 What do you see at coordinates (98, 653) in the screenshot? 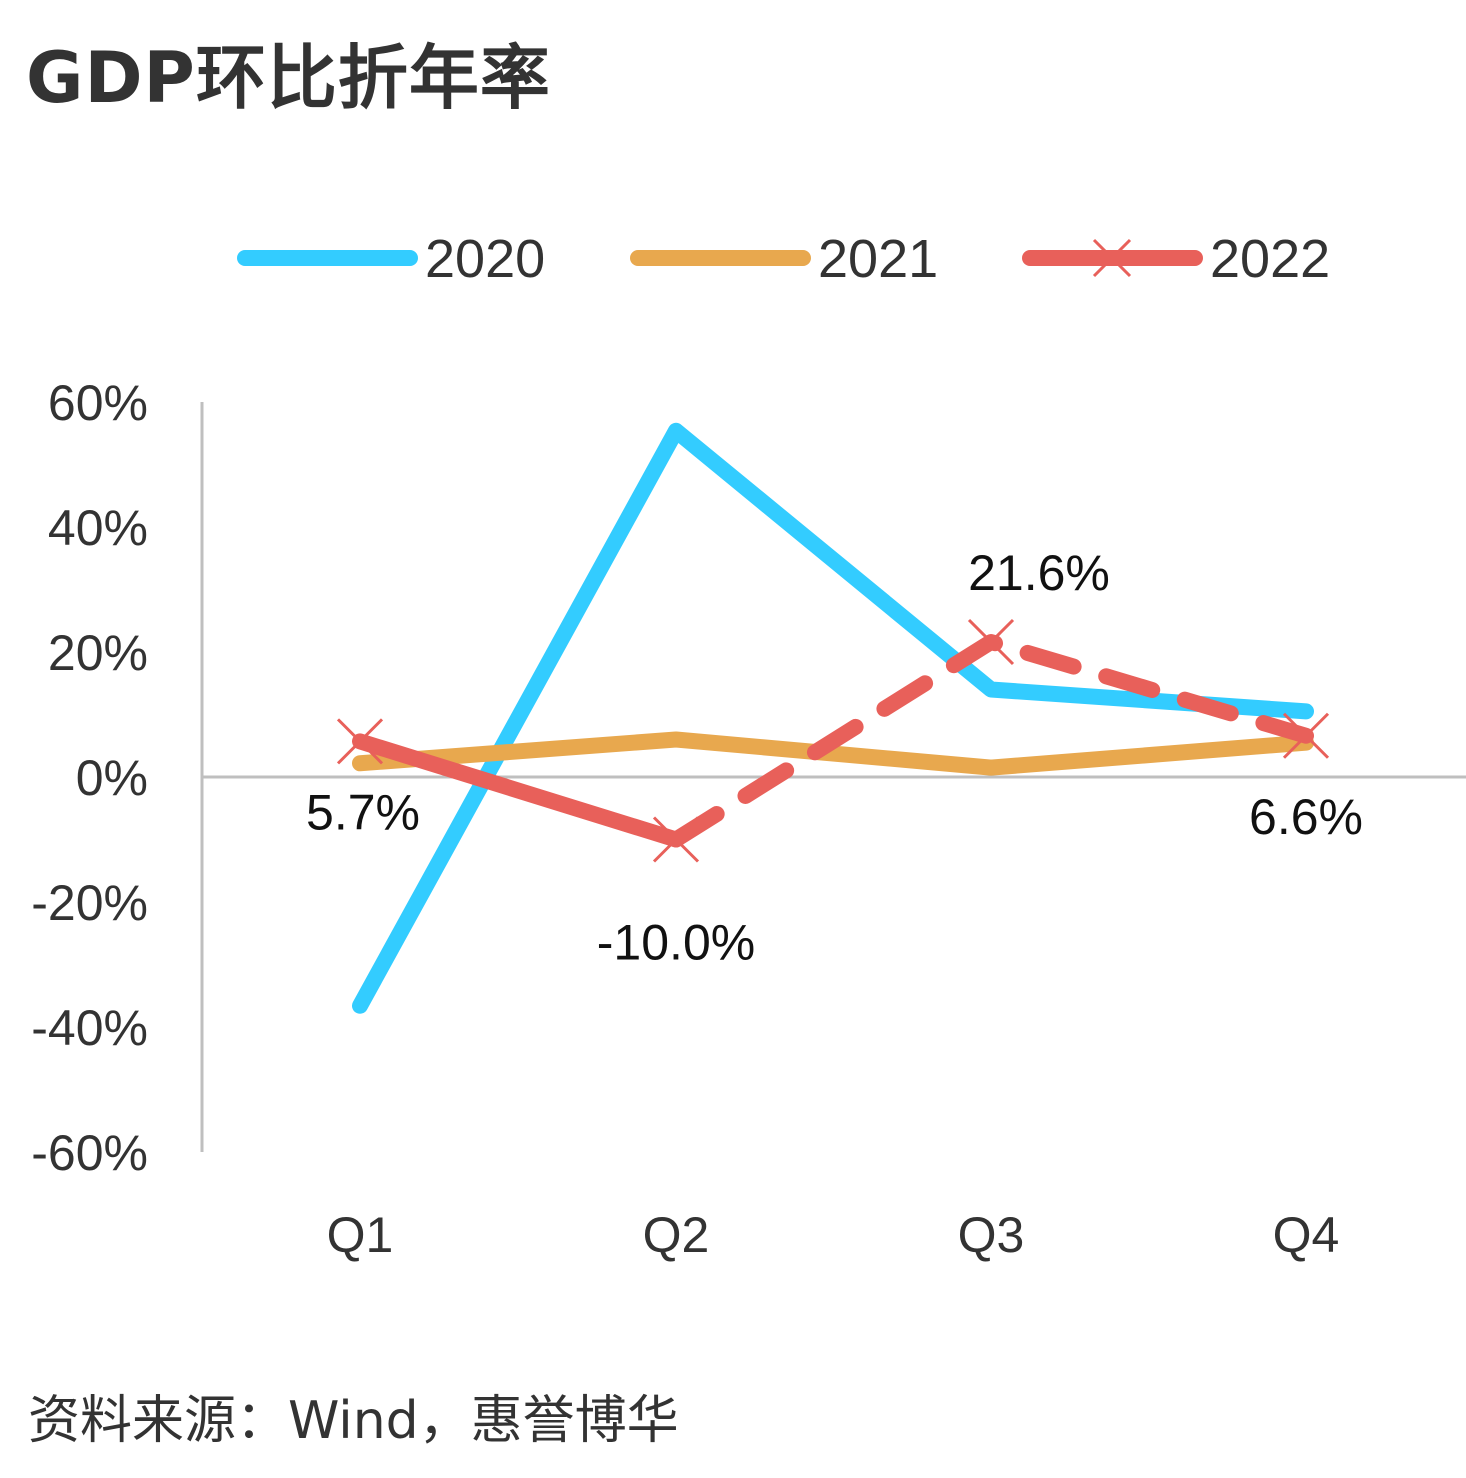
I see `y-tick-label: 20%` at bounding box center [98, 653].